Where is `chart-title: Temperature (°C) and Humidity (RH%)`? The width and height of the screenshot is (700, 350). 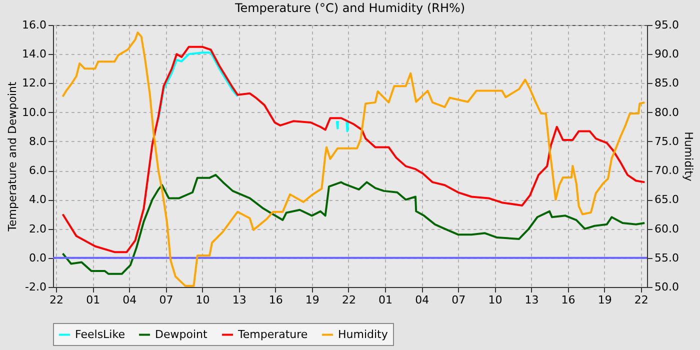 chart-title: Temperature (°C) and Humidity (RH%) is located at coordinates (350, 8).